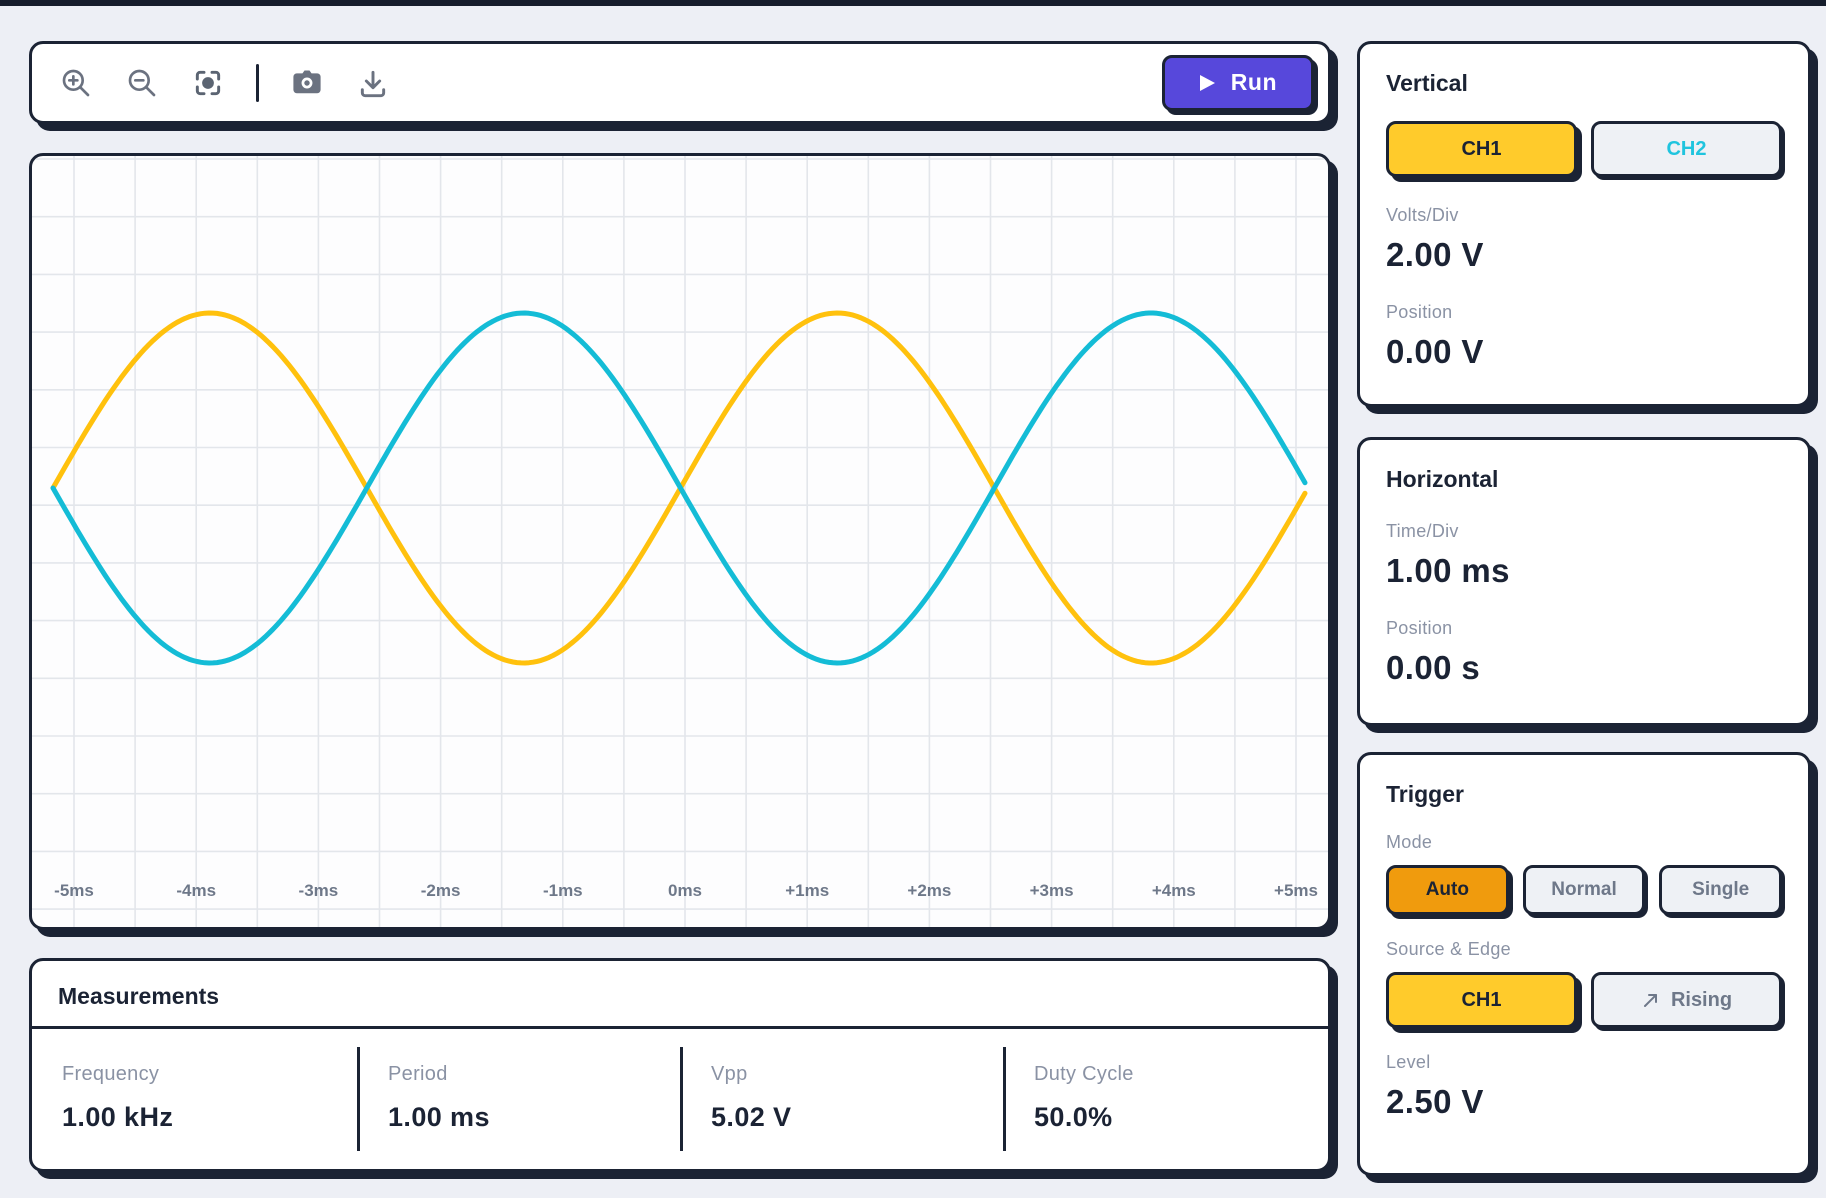 Image resolution: width=1826 pixels, height=1198 pixels. Describe the element at coordinates (751, 1117) in the screenshot. I see `measurement-value: 5.02 V` at that location.